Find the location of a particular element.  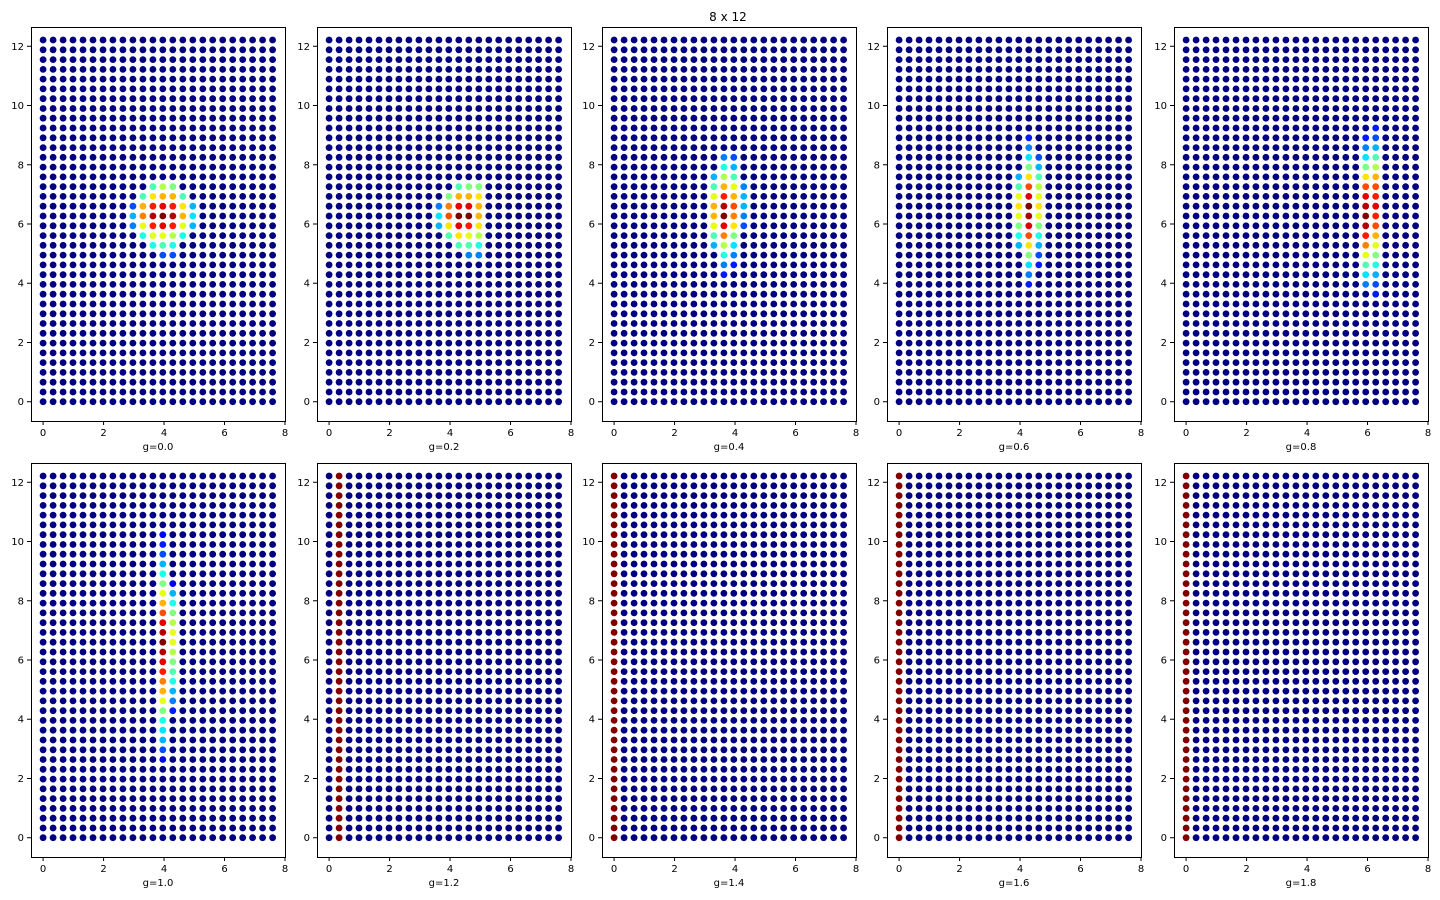

x-tick-label: 8 is located at coordinates (1428, 433).